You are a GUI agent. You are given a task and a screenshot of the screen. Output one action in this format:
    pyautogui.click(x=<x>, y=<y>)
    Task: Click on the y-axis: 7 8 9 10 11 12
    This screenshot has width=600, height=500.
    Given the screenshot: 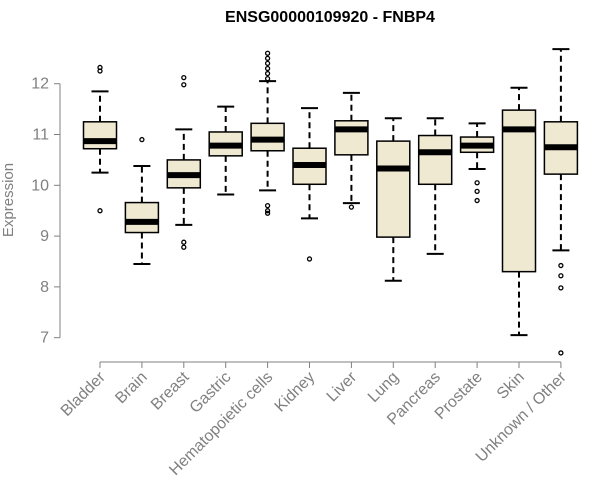 What is the action you would take?
    pyautogui.click(x=46, y=211)
    